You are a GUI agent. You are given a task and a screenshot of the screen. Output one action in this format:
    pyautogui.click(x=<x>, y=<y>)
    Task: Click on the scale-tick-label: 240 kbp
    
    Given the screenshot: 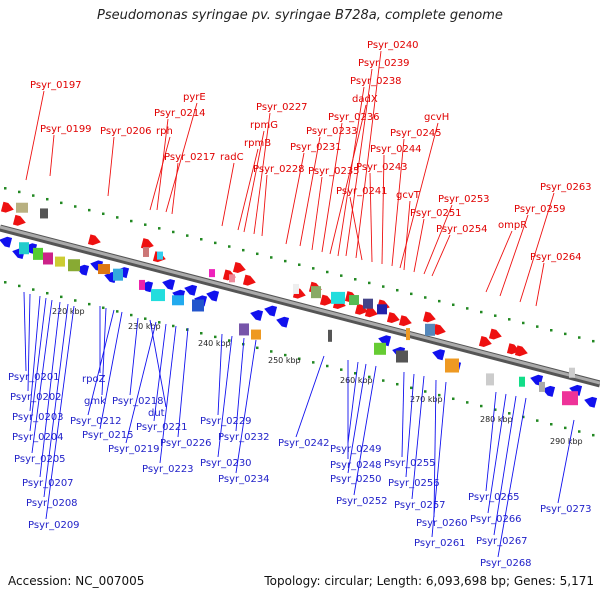 What is the action you would take?
    pyautogui.click(x=214, y=343)
    